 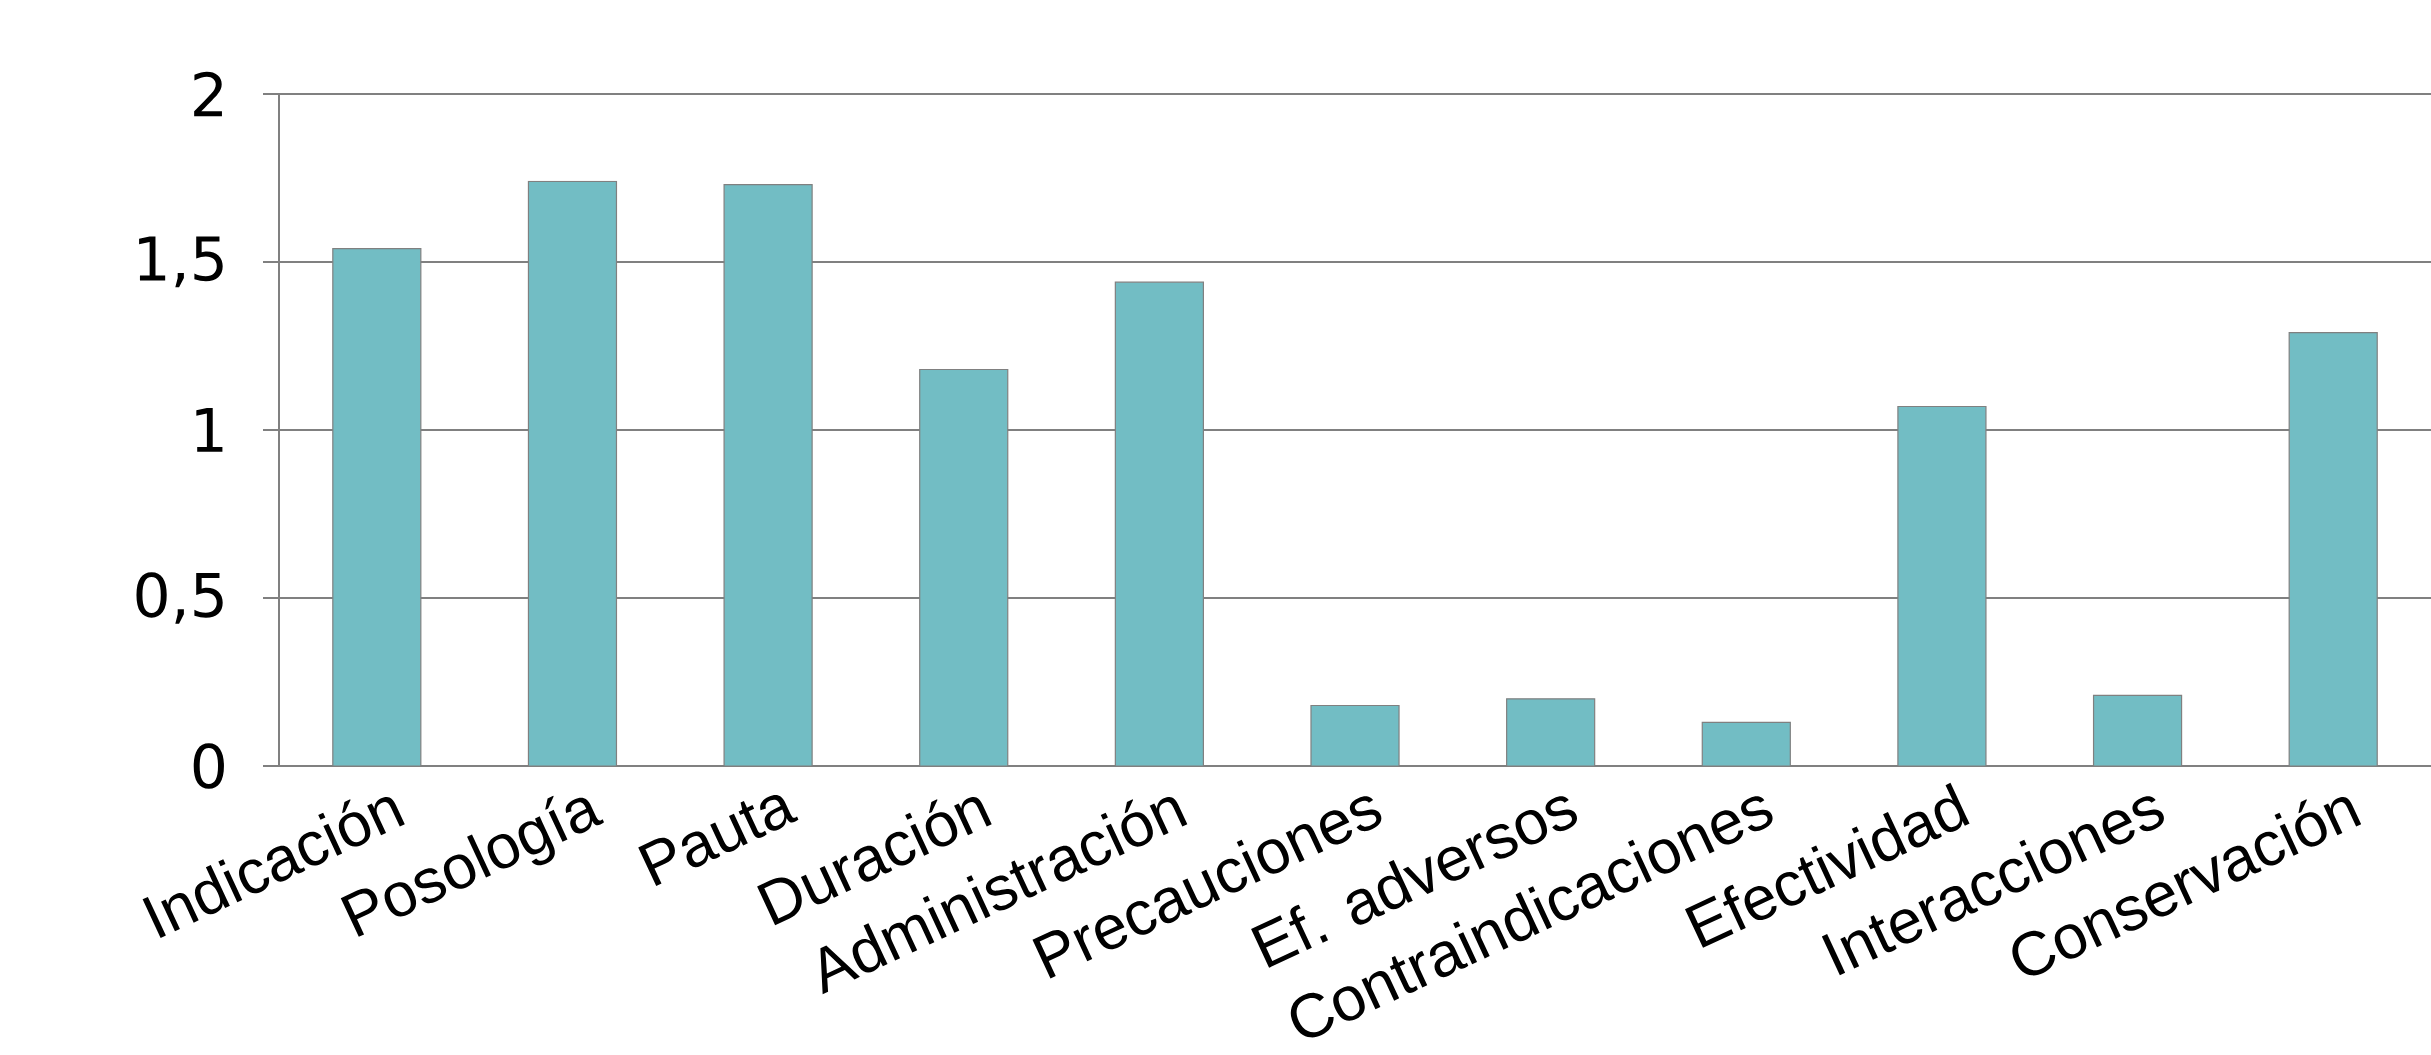 What do you see at coordinates (181, 262) in the screenshot?
I see `y-tick-label: 1,5` at bounding box center [181, 262].